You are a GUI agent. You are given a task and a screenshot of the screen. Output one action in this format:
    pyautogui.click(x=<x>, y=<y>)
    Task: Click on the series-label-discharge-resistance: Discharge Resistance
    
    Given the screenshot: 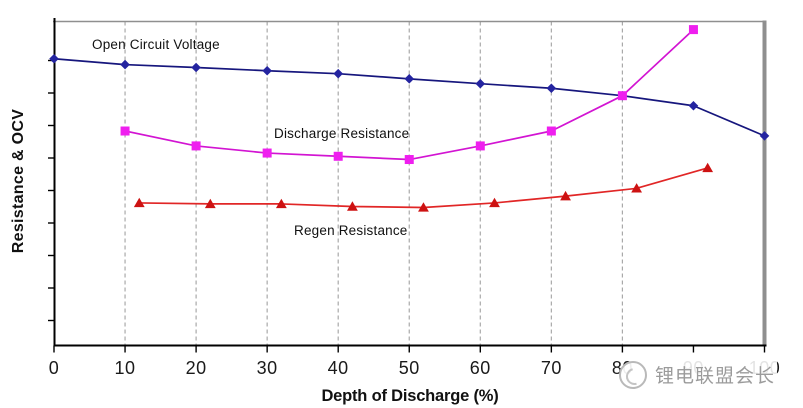 What is the action you would take?
    pyautogui.click(x=342, y=133)
    